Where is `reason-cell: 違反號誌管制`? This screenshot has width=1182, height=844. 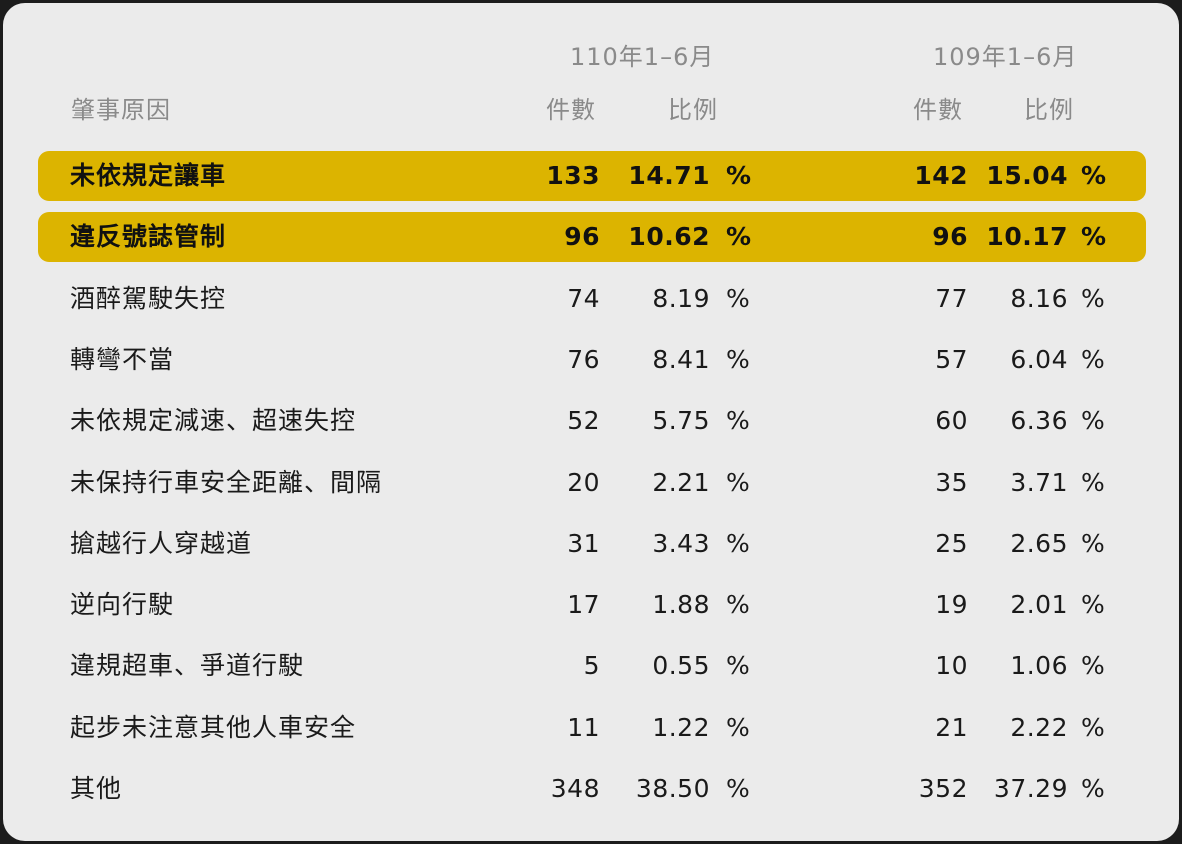 reason-cell: 違反號誌管制 is located at coordinates (148, 236).